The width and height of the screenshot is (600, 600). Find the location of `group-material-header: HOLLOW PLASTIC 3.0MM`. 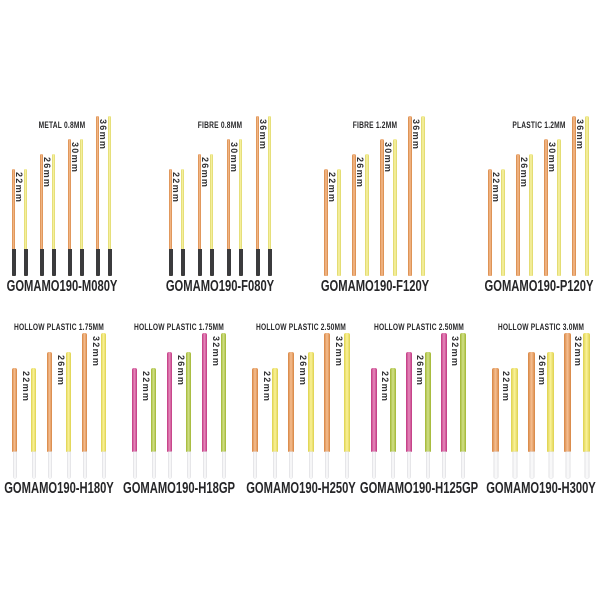

group-material-header: HOLLOW PLASTIC 3.0MM is located at coordinates (541, 327).